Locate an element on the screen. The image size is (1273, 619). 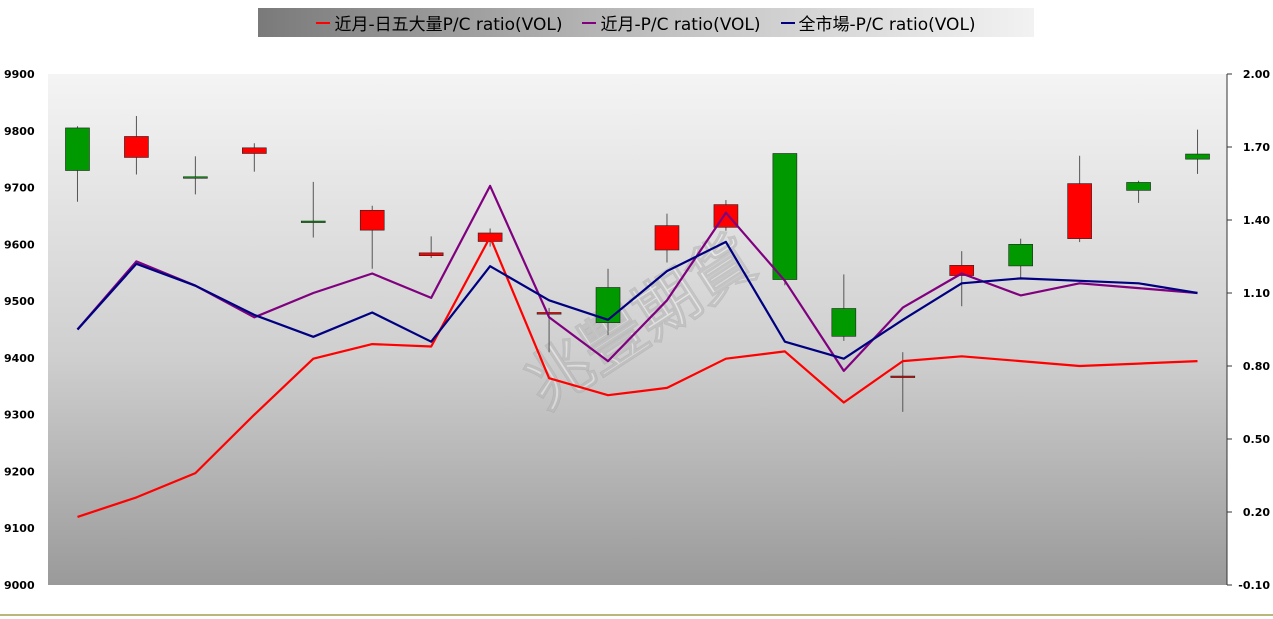
right-axis-tick-label: 2.00 is located at coordinates (1256, 74).